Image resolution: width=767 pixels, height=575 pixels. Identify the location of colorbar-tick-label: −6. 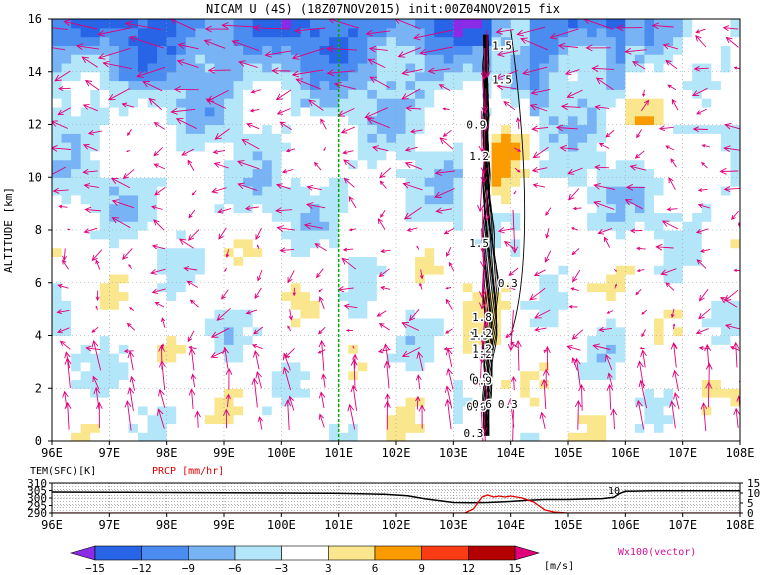
(234, 568).